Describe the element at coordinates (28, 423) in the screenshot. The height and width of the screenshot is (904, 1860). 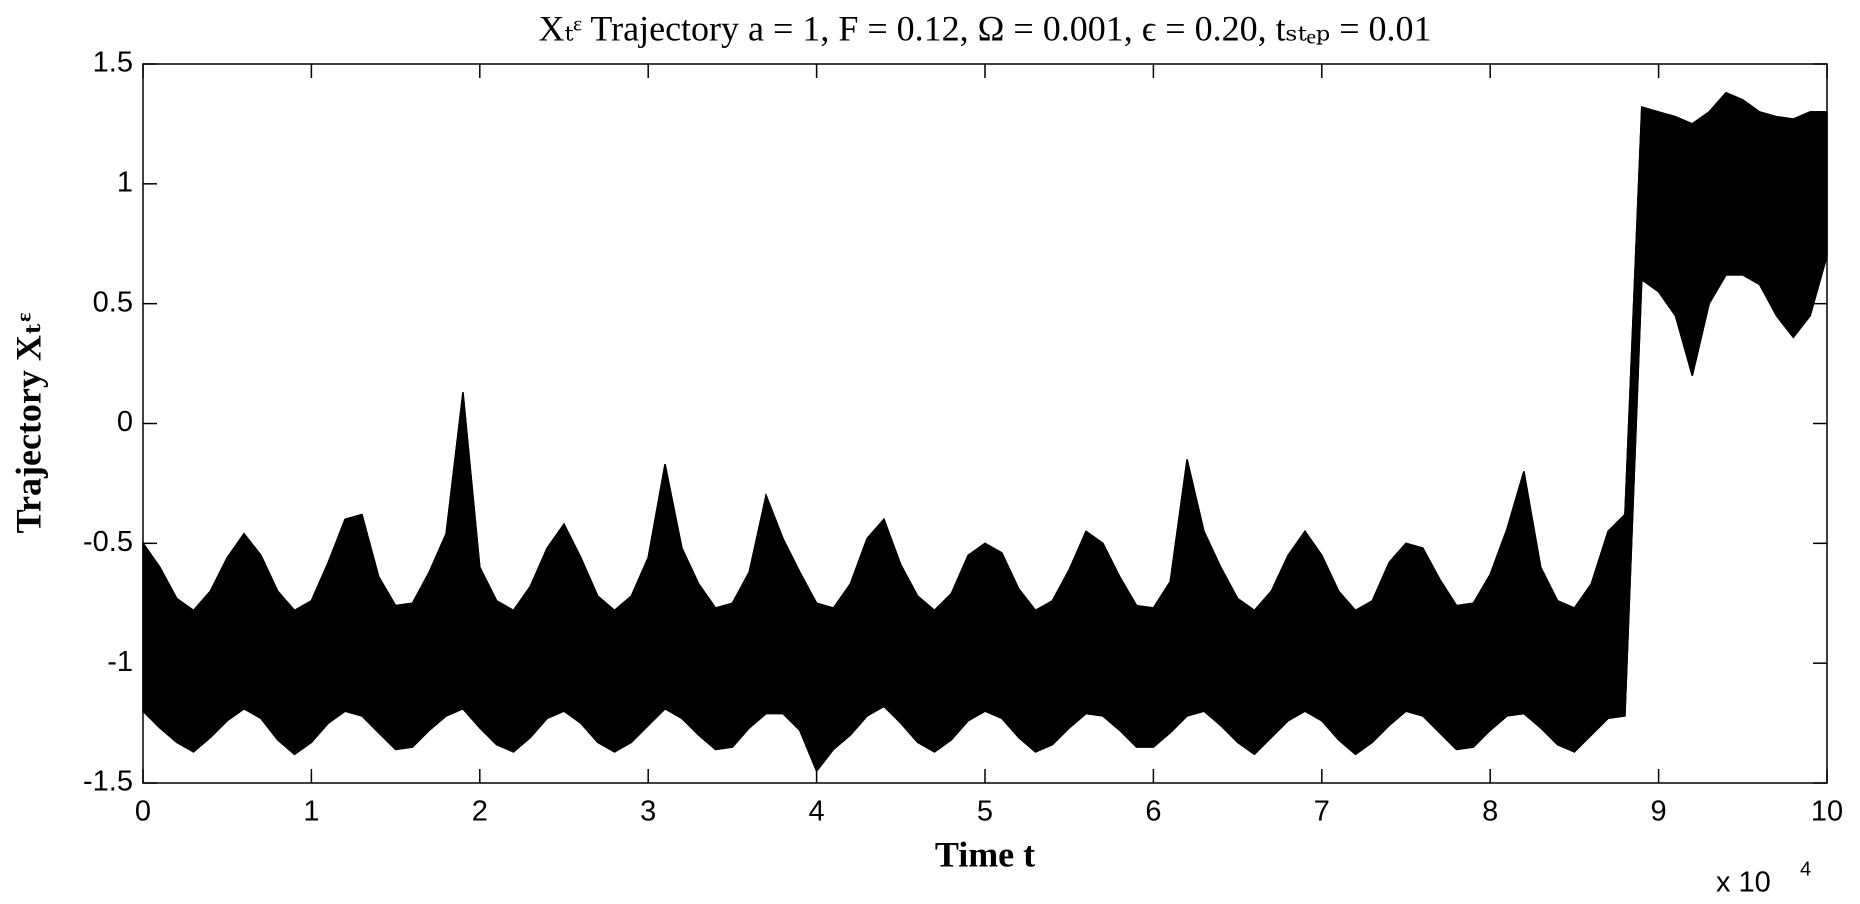
I see `y-axis-label: Trajectory Xₜᵋ` at that location.